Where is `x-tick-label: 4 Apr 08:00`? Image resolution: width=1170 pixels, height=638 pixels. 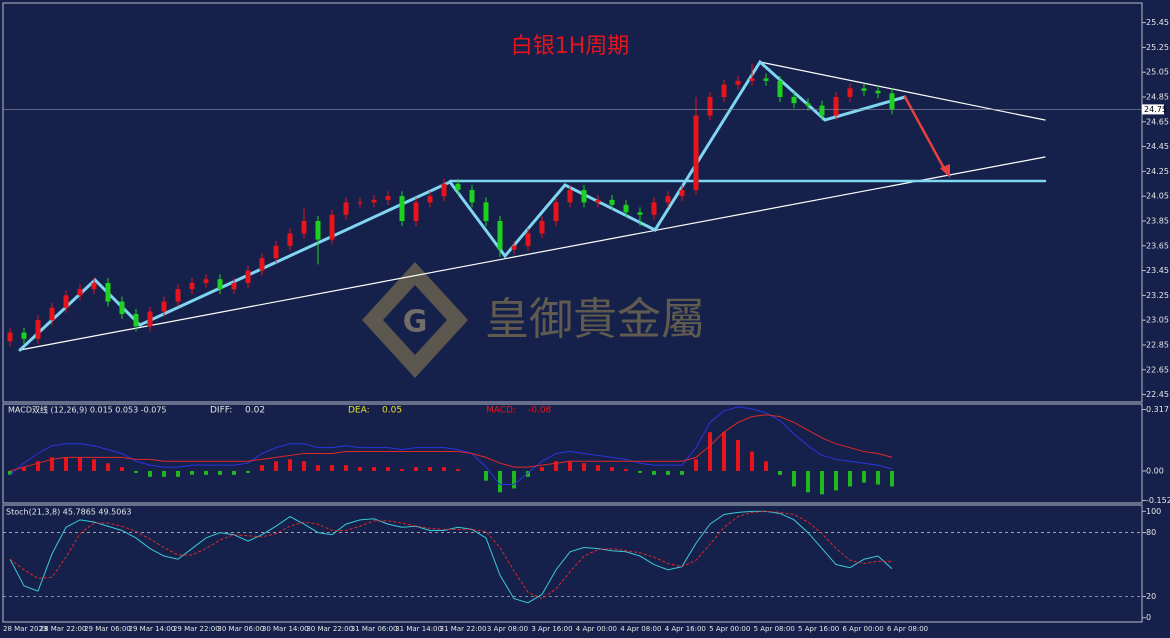
x-tick-label: 4 Apr 08:00 is located at coordinates (640, 629).